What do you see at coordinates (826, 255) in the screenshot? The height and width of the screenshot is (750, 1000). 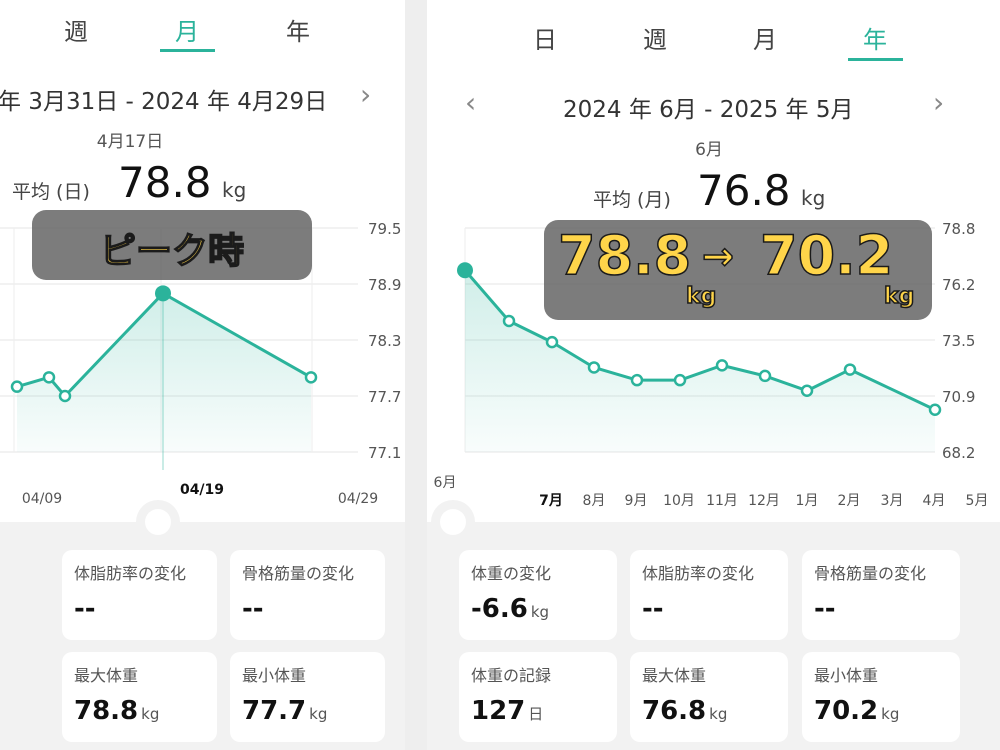 I see `caption-to-value: 70.2` at bounding box center [826, 255].